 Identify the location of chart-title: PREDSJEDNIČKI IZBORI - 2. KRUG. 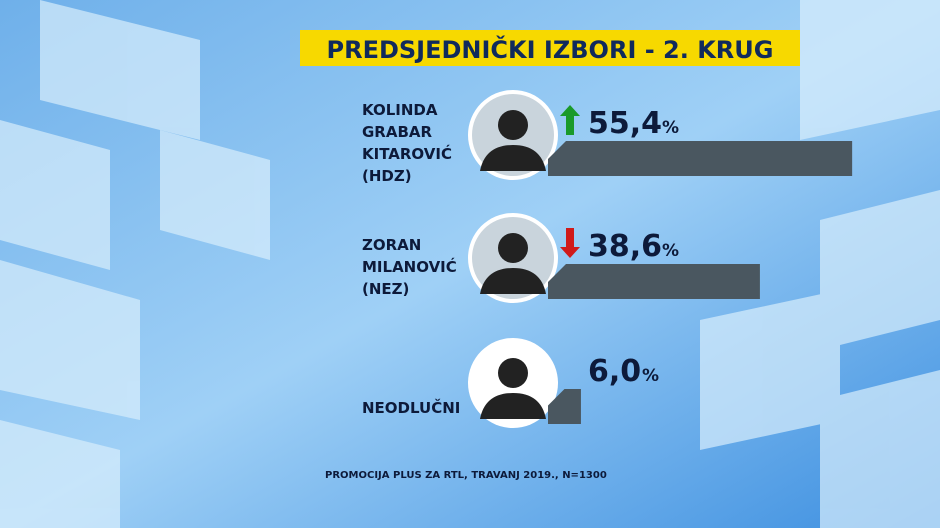
(550, 49).